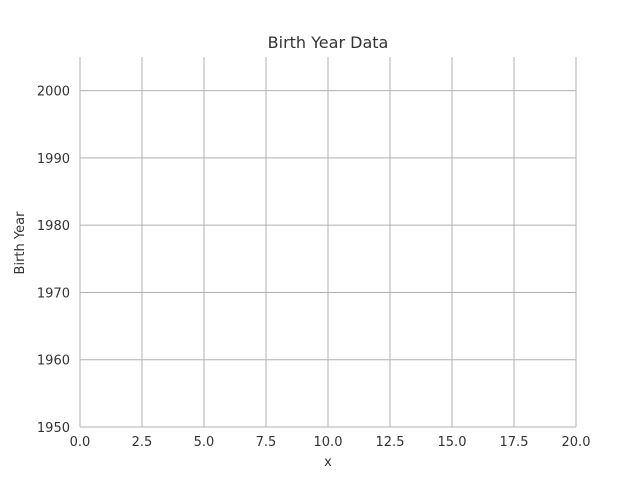  What do you see at coordinates (328, 462) in the screenshot?
I see `x-axis-label: x` at bounding box center [328, 462].